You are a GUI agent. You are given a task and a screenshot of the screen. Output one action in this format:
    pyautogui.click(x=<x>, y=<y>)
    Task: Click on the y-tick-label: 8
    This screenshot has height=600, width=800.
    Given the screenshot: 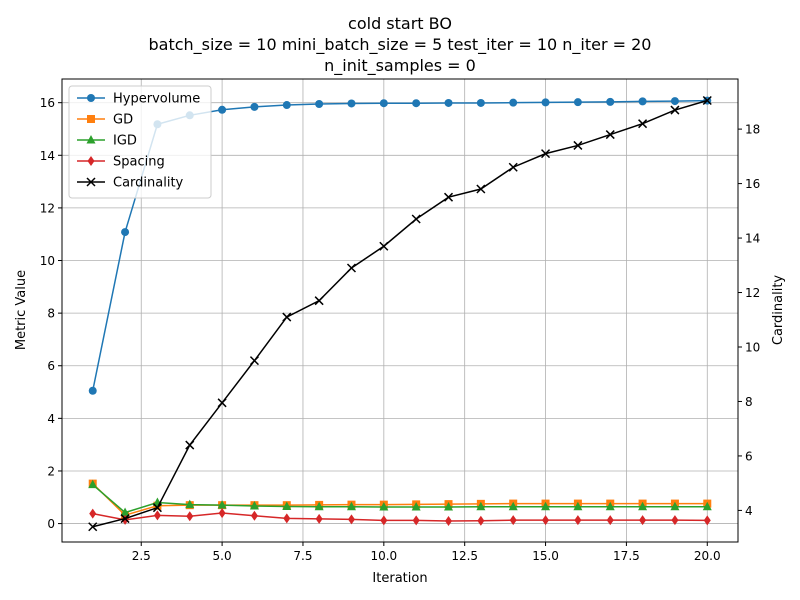 What is the action you would take?
    pyautogui.click(x=51, y=314)
    